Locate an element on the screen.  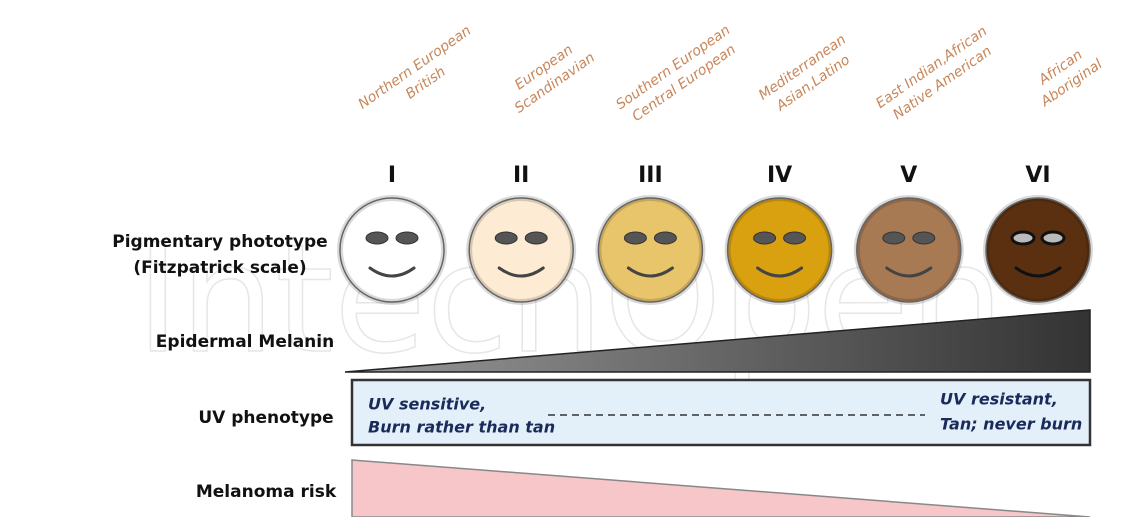
row-label: Epidermal Melanin is located at coordinates (245, 342).